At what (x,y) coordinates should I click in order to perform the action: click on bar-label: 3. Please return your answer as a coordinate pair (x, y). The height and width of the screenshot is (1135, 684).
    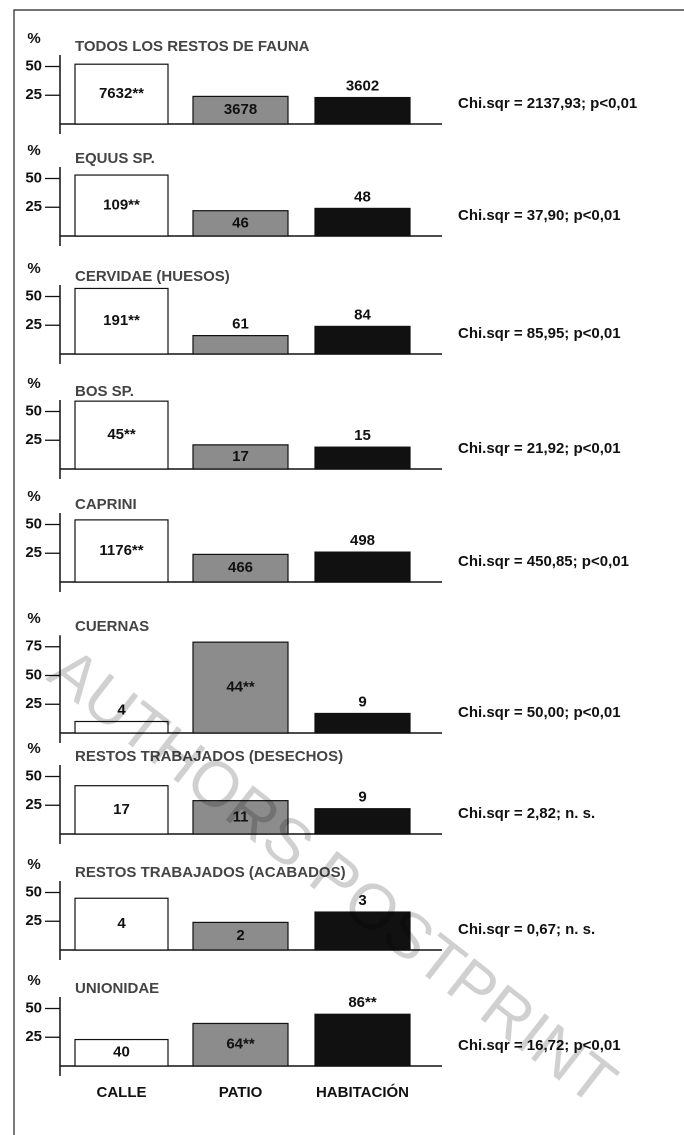
    Looking at the image, I should click on (362, 900).